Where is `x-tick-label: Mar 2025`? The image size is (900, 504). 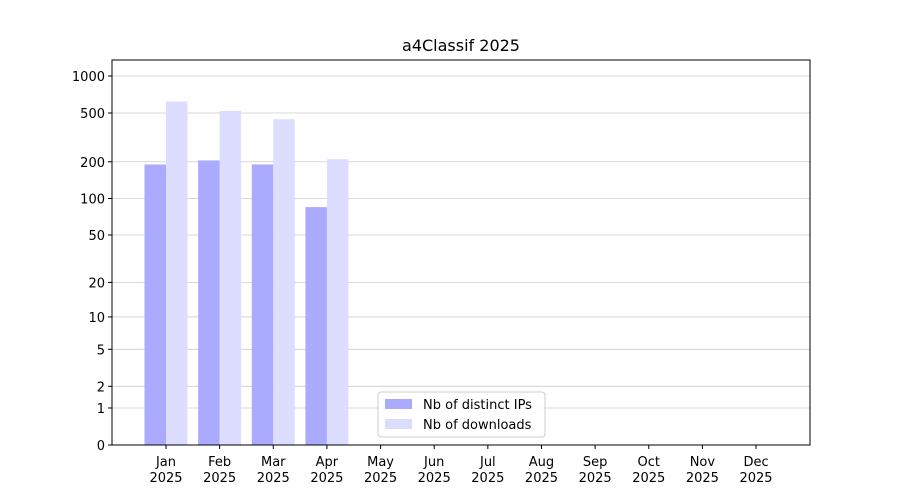 x-tick-label: Mar 2025 is located at coordinates (273, 470).